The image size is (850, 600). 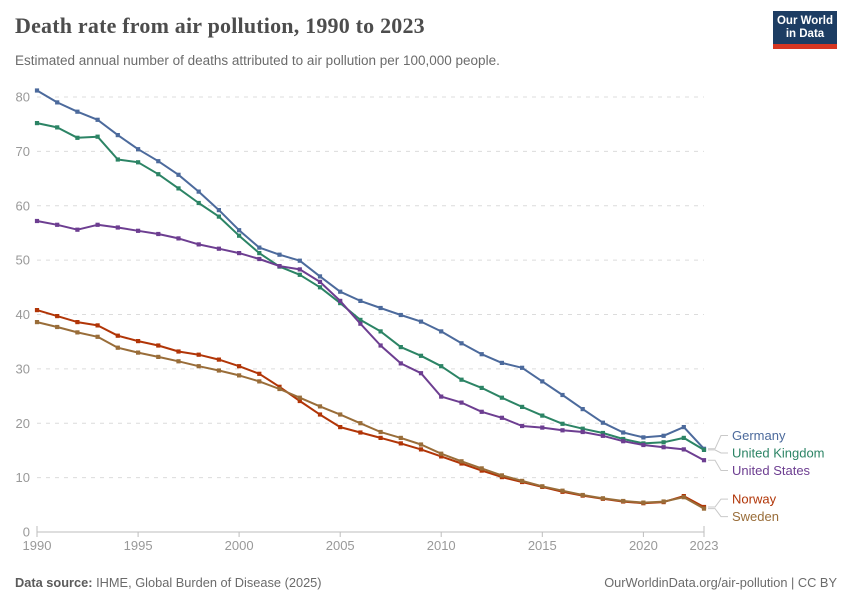 What do you see at coordinates (23, 423) in the screenshot?
I see `y-tick-label: 20` at bounding box center [23, 423].